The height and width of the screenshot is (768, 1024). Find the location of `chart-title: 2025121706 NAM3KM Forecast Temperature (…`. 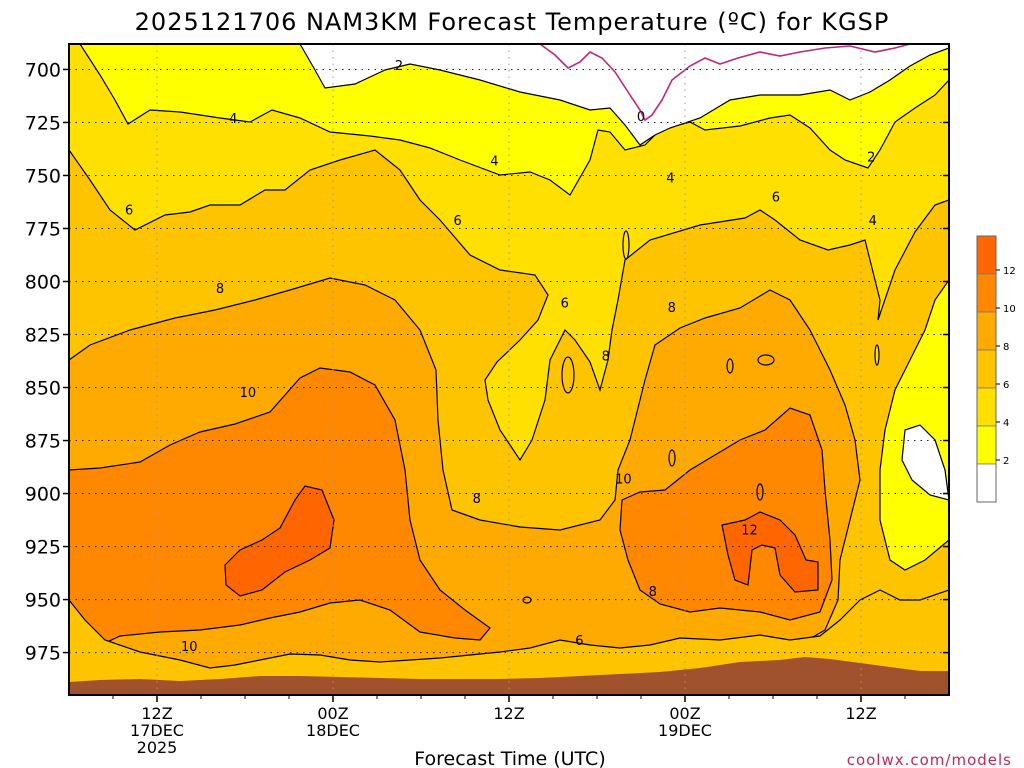

chart-title: 2025121706 NAM3KM Forecast Temperature (… is located at coordinates (512, 22).